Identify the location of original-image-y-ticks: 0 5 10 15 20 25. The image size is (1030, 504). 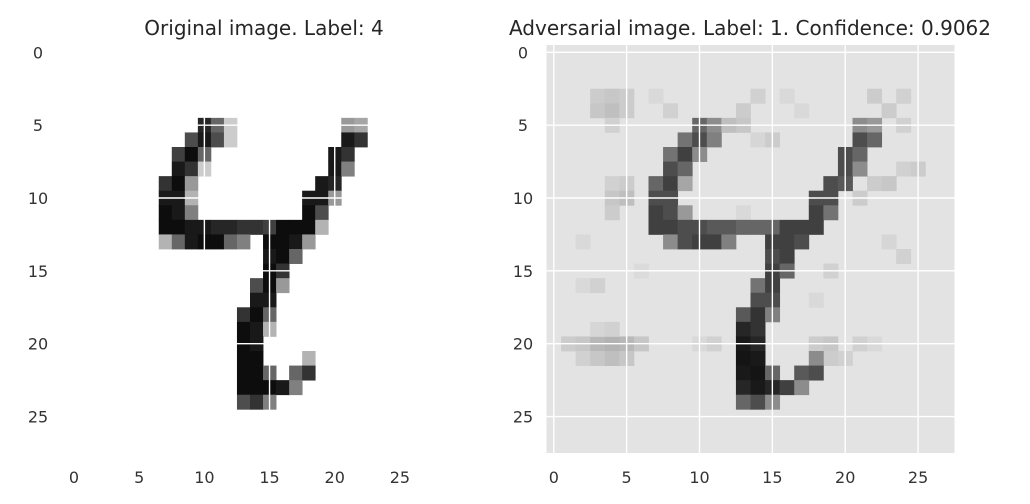
(38, 234).